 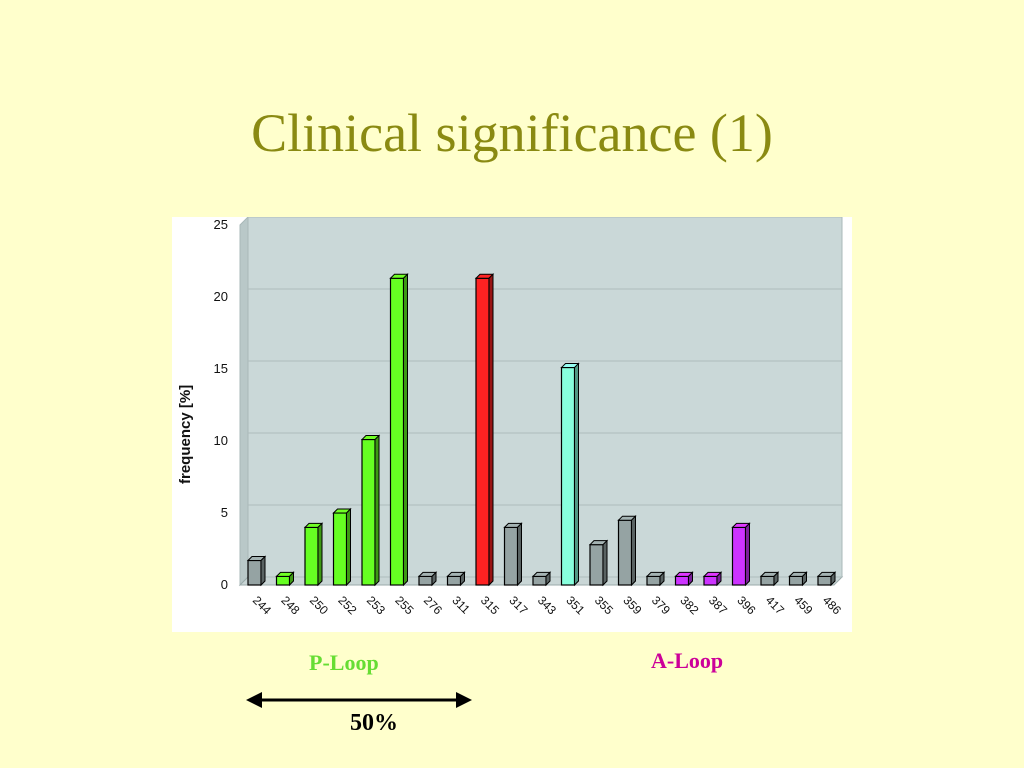 I want to click on y-tick-label: 5, so click(x=224, y=512).